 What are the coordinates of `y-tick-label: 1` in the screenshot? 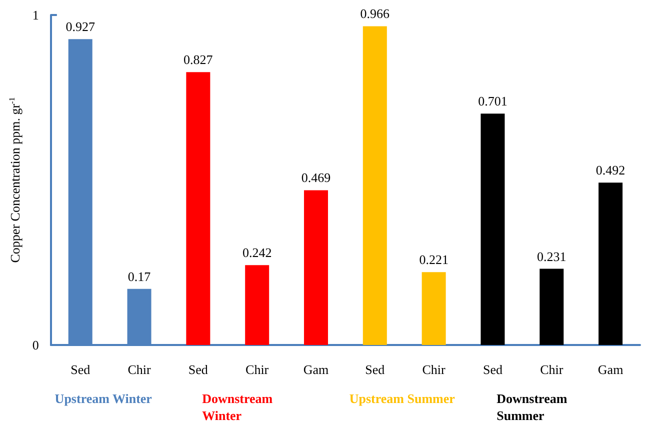 It's located at (35, 15).